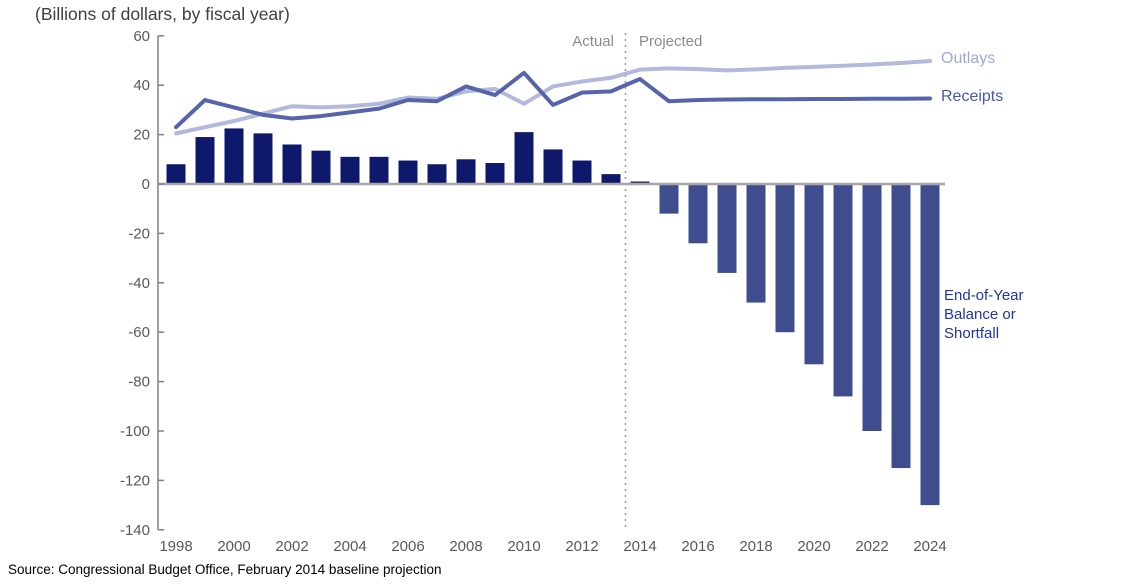 The image size is (1138, 587). What do you see at coordinates (582, 172) in the screenshot?
I see `balance-bar-2012` at bounding box center [582, 172].